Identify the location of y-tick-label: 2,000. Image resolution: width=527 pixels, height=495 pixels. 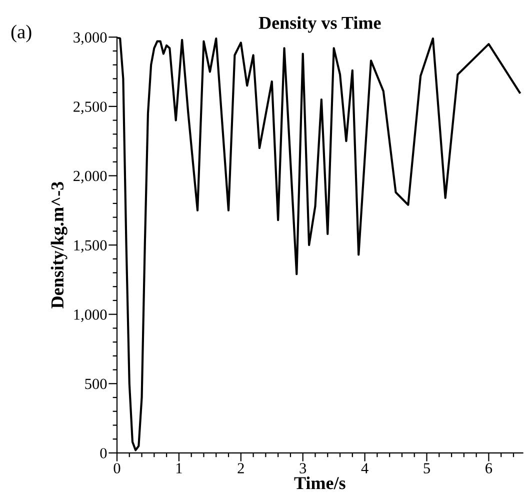
(90, 177).